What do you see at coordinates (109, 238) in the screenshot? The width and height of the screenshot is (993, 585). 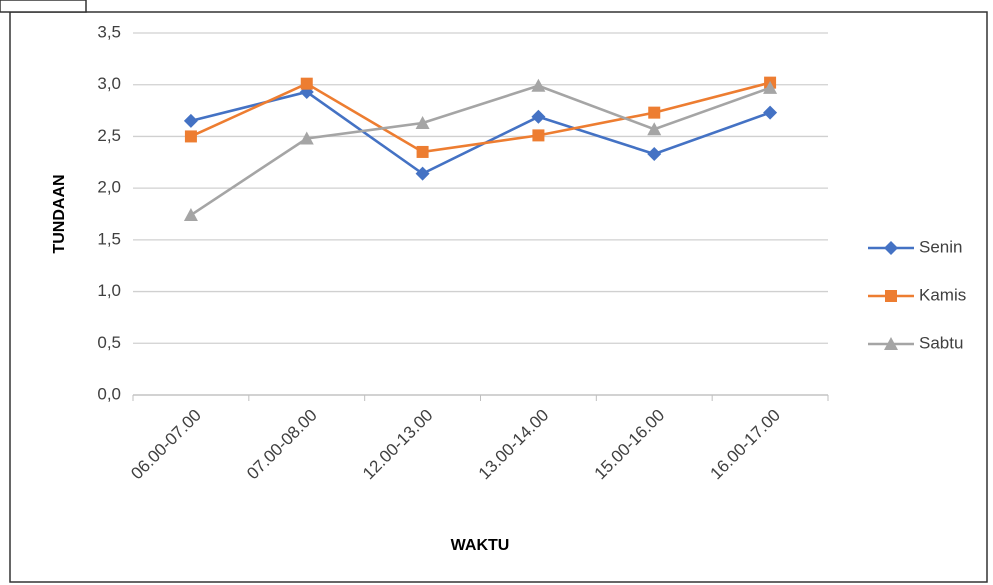 I see `y-tick-label: 1,5` at bounding box center [109, 238].